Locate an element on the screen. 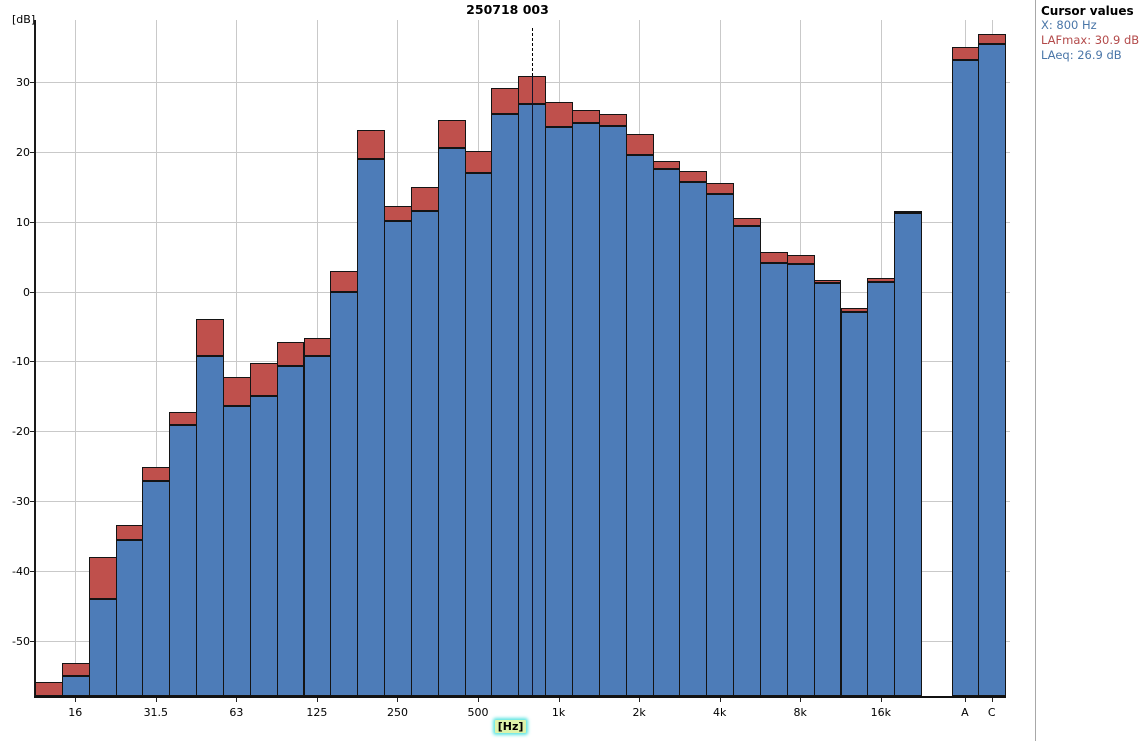 Image resolution: width=1142 pixels, height=741 pixels. cursor-line-dashed is located at coordinates (532, 52).